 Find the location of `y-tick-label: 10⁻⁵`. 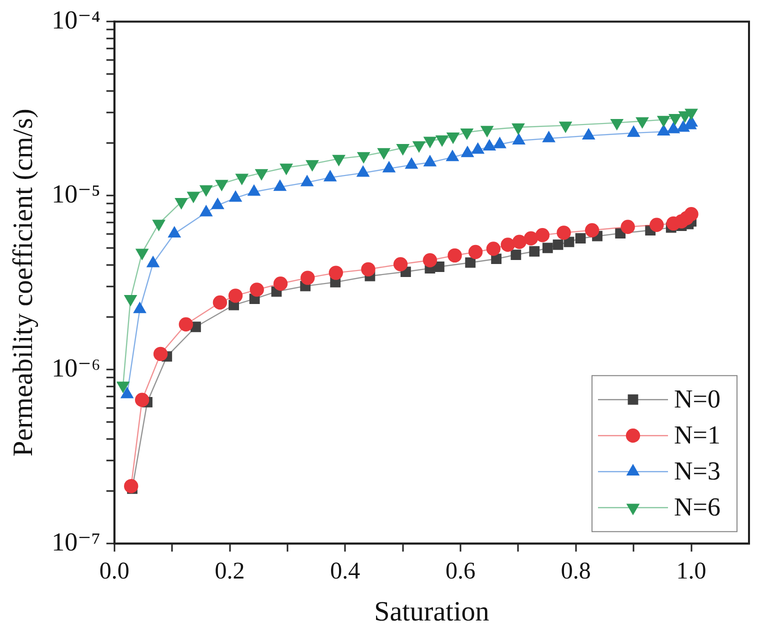

y-tick-label: 10⁻⁵ is located at coordinates (76, 193).